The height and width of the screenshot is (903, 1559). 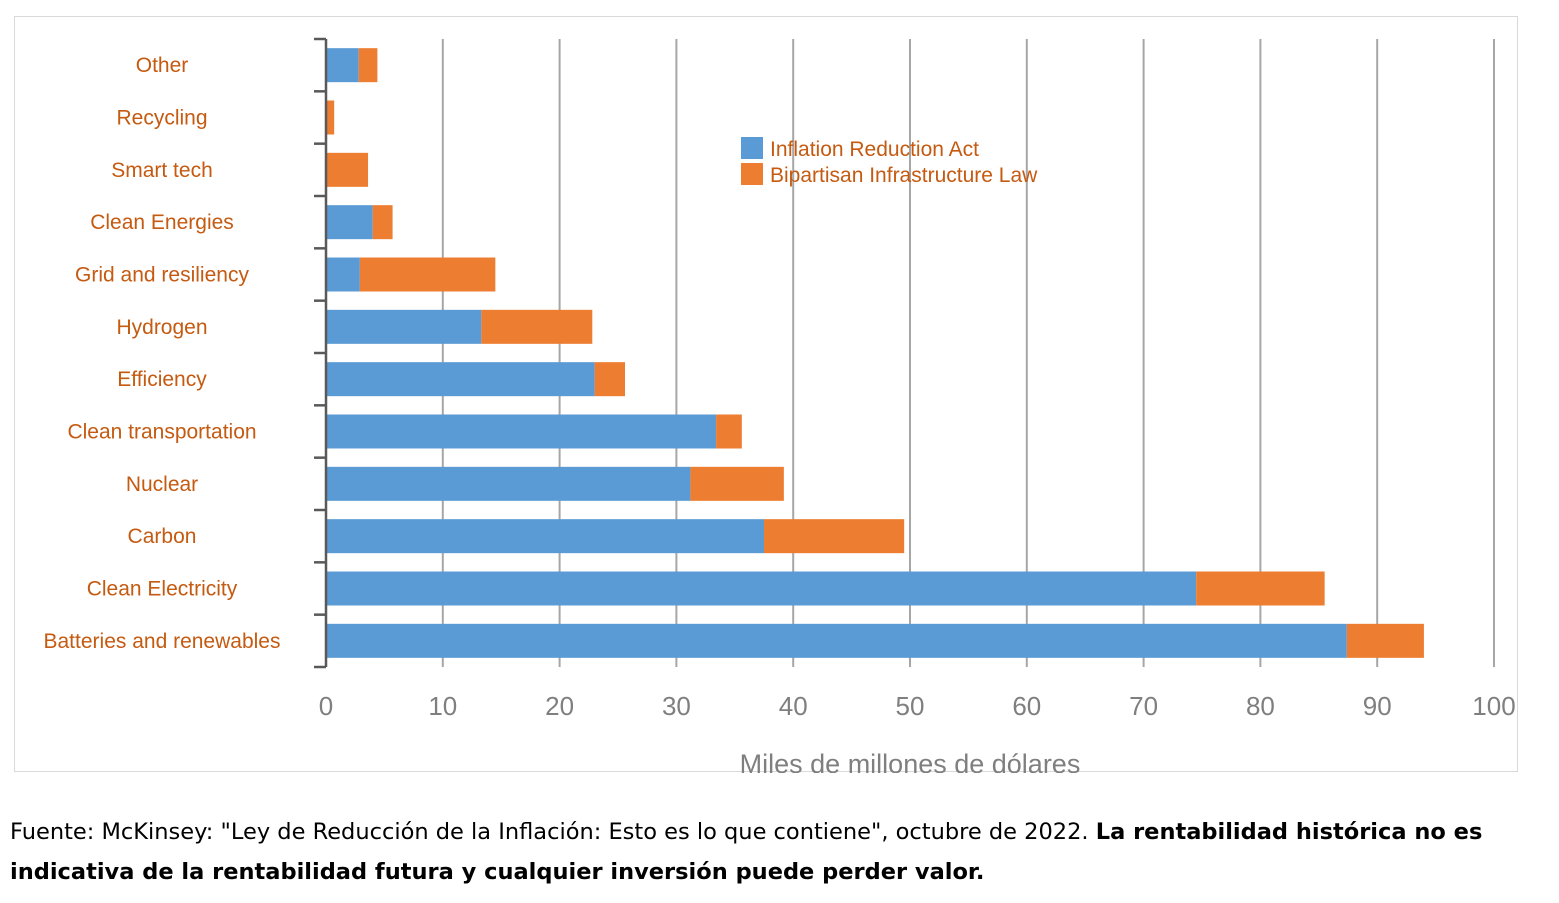 What do you see at coordinates (752, 174) in the screenshot?
I see `legend-swatch-bil` at bounding box center [752, 174].